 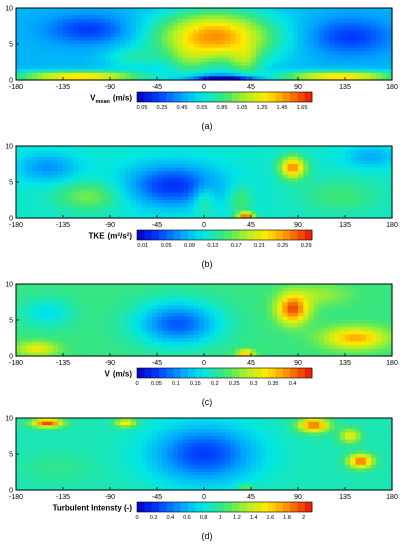 I want to click on colorbar-tick-label: 0, so click(x=136, y=384).